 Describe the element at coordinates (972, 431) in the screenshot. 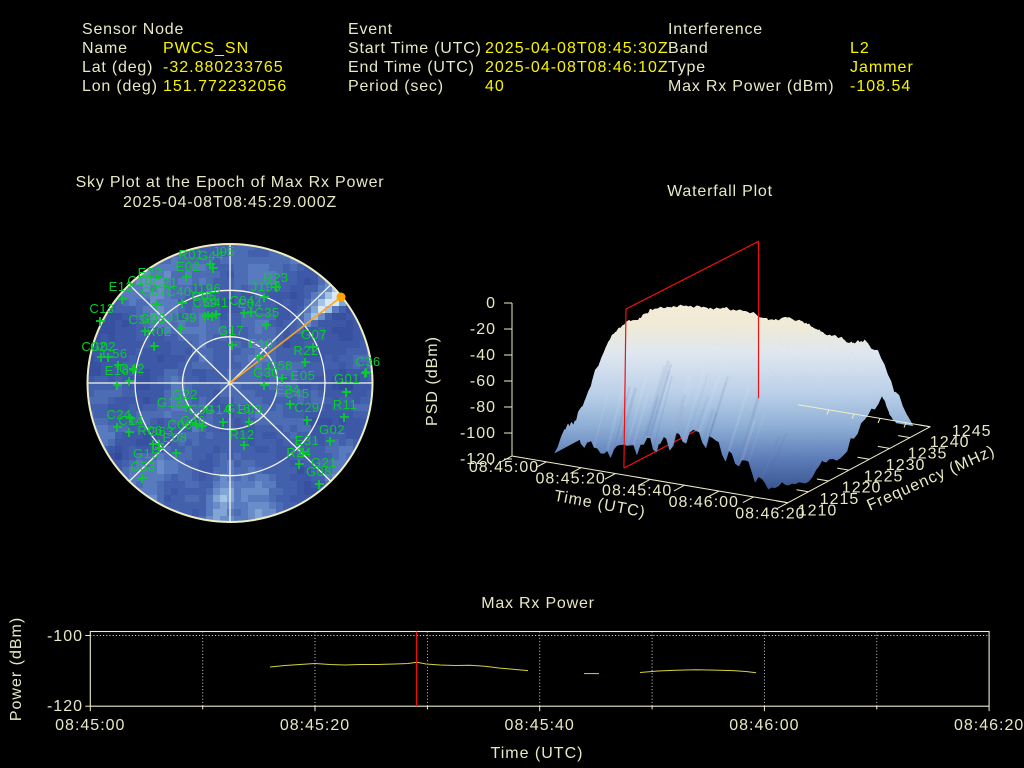

I see `svg-text: 1245` at that location.